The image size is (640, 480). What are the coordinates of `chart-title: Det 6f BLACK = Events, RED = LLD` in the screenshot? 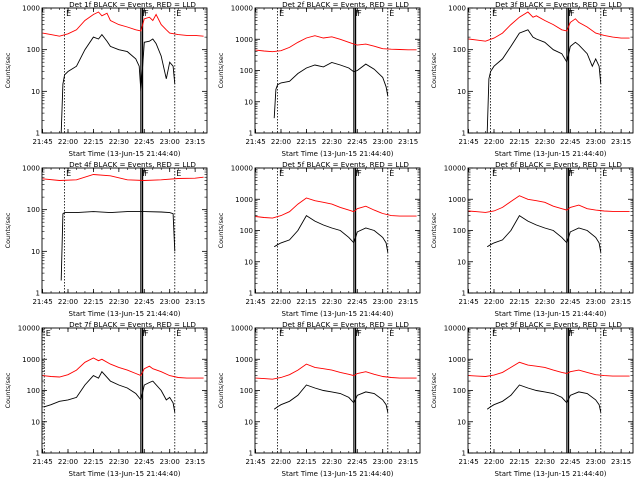 It's located at (558, 164).